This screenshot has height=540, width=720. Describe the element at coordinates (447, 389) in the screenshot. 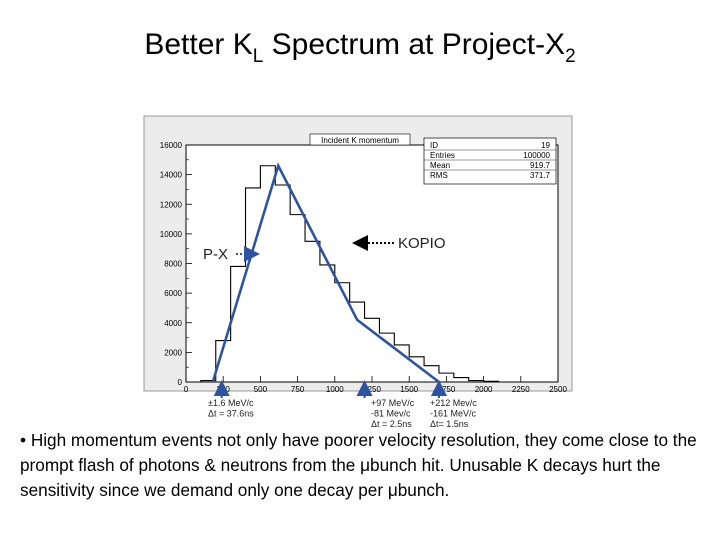

I see `x-tick-label-7: 1750` at that location.